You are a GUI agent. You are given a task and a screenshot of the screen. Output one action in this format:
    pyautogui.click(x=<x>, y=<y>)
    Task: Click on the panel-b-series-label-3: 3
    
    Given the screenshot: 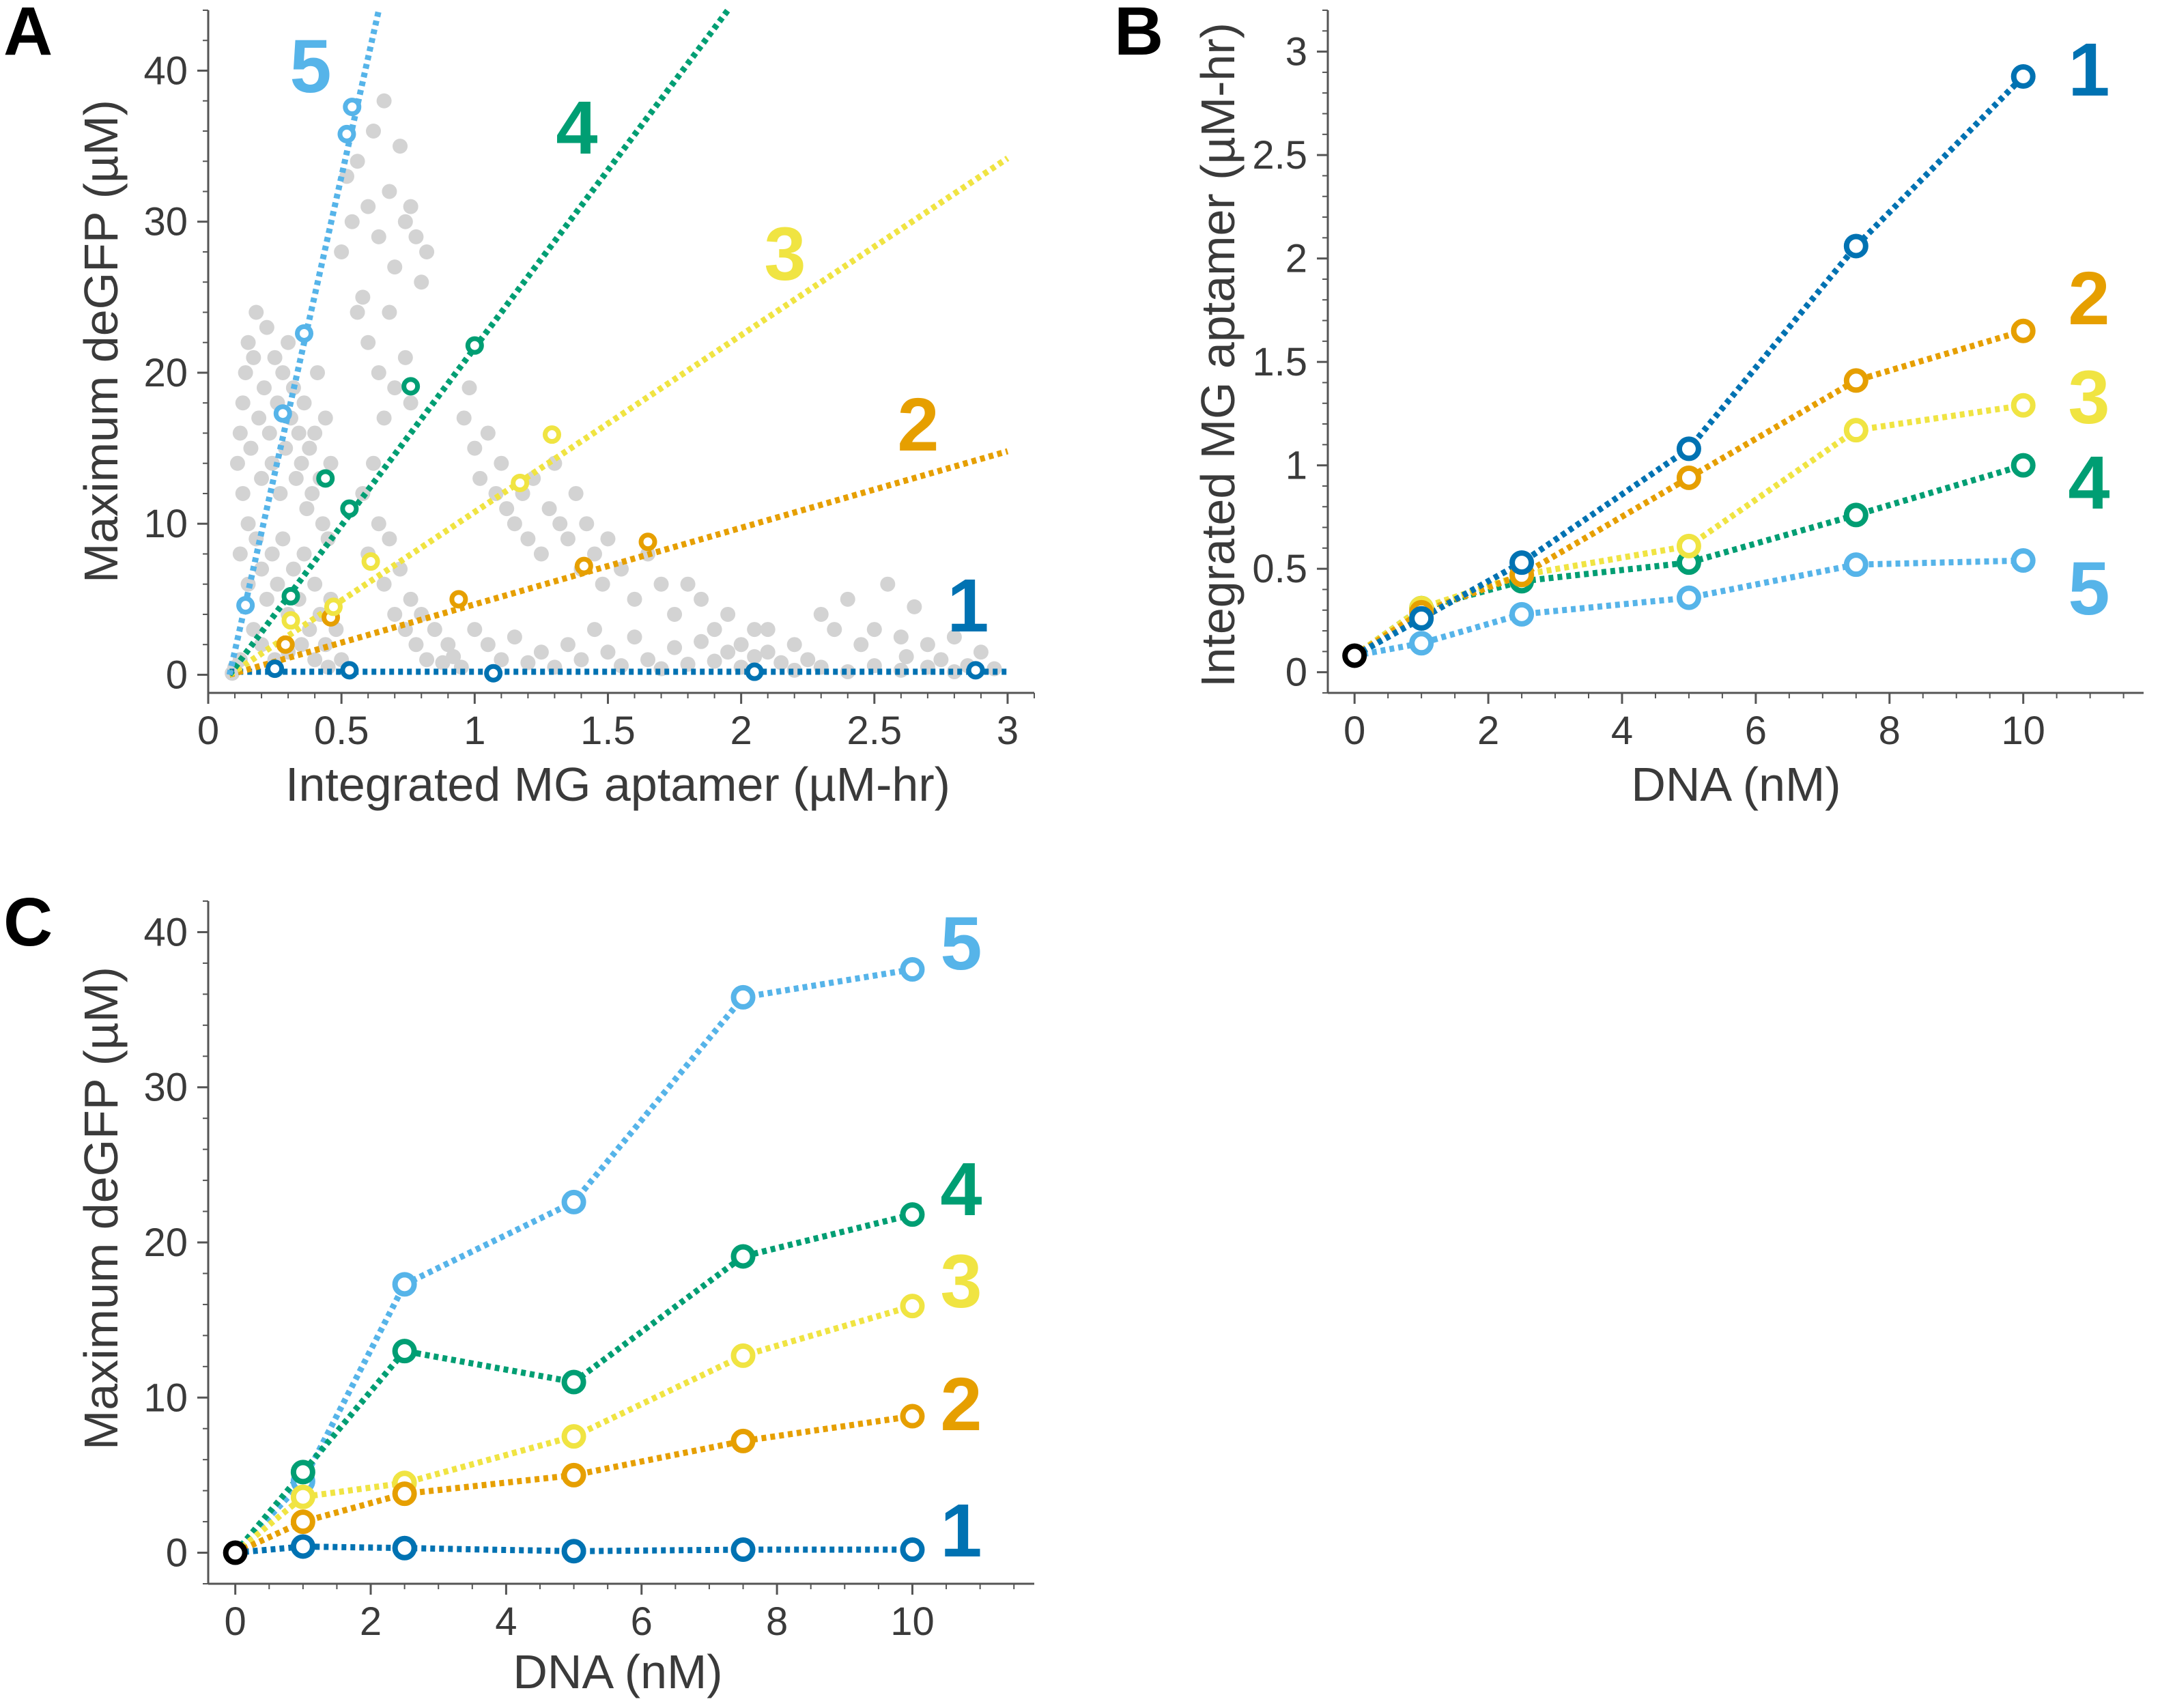 What is the action you would take?
    pyautogui.click(x=2088, y=398)
    